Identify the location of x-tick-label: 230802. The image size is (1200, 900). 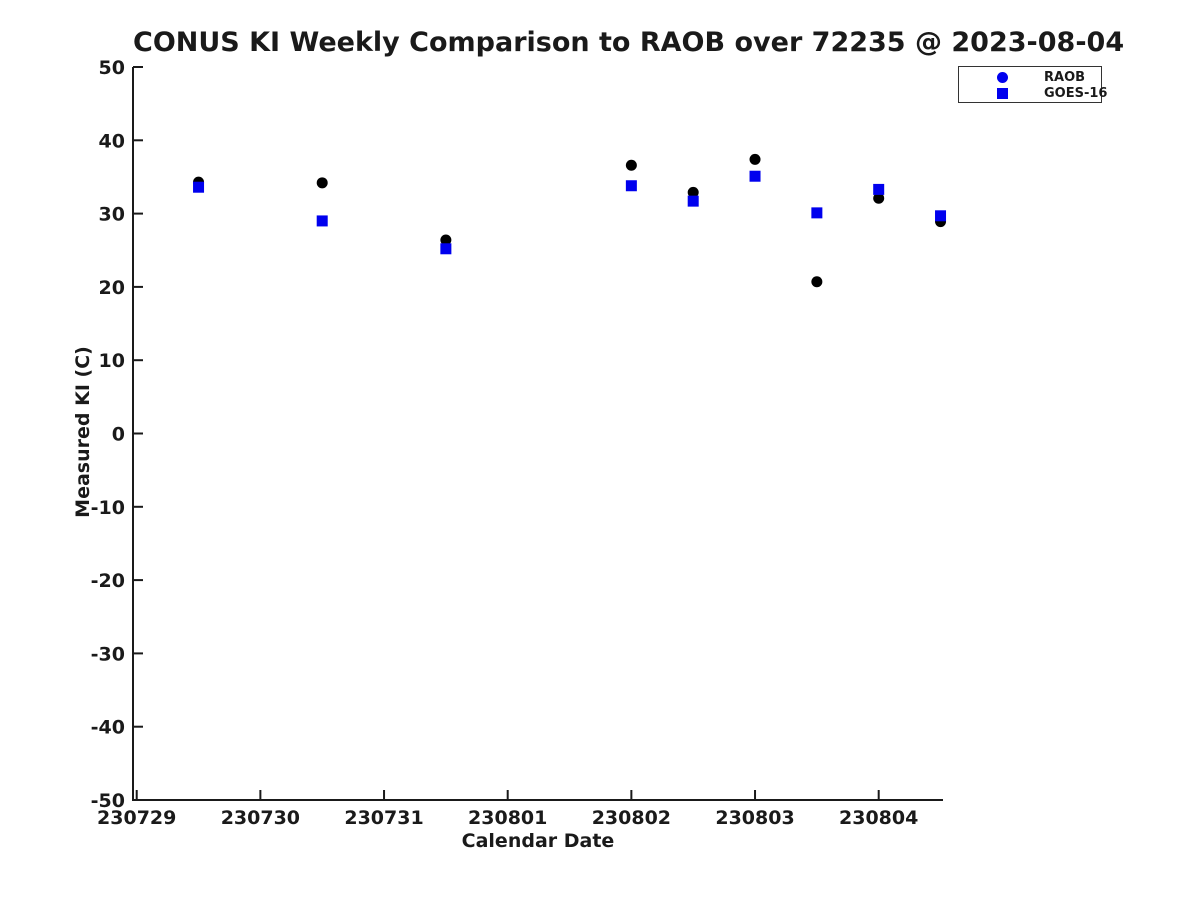
(631, 818).